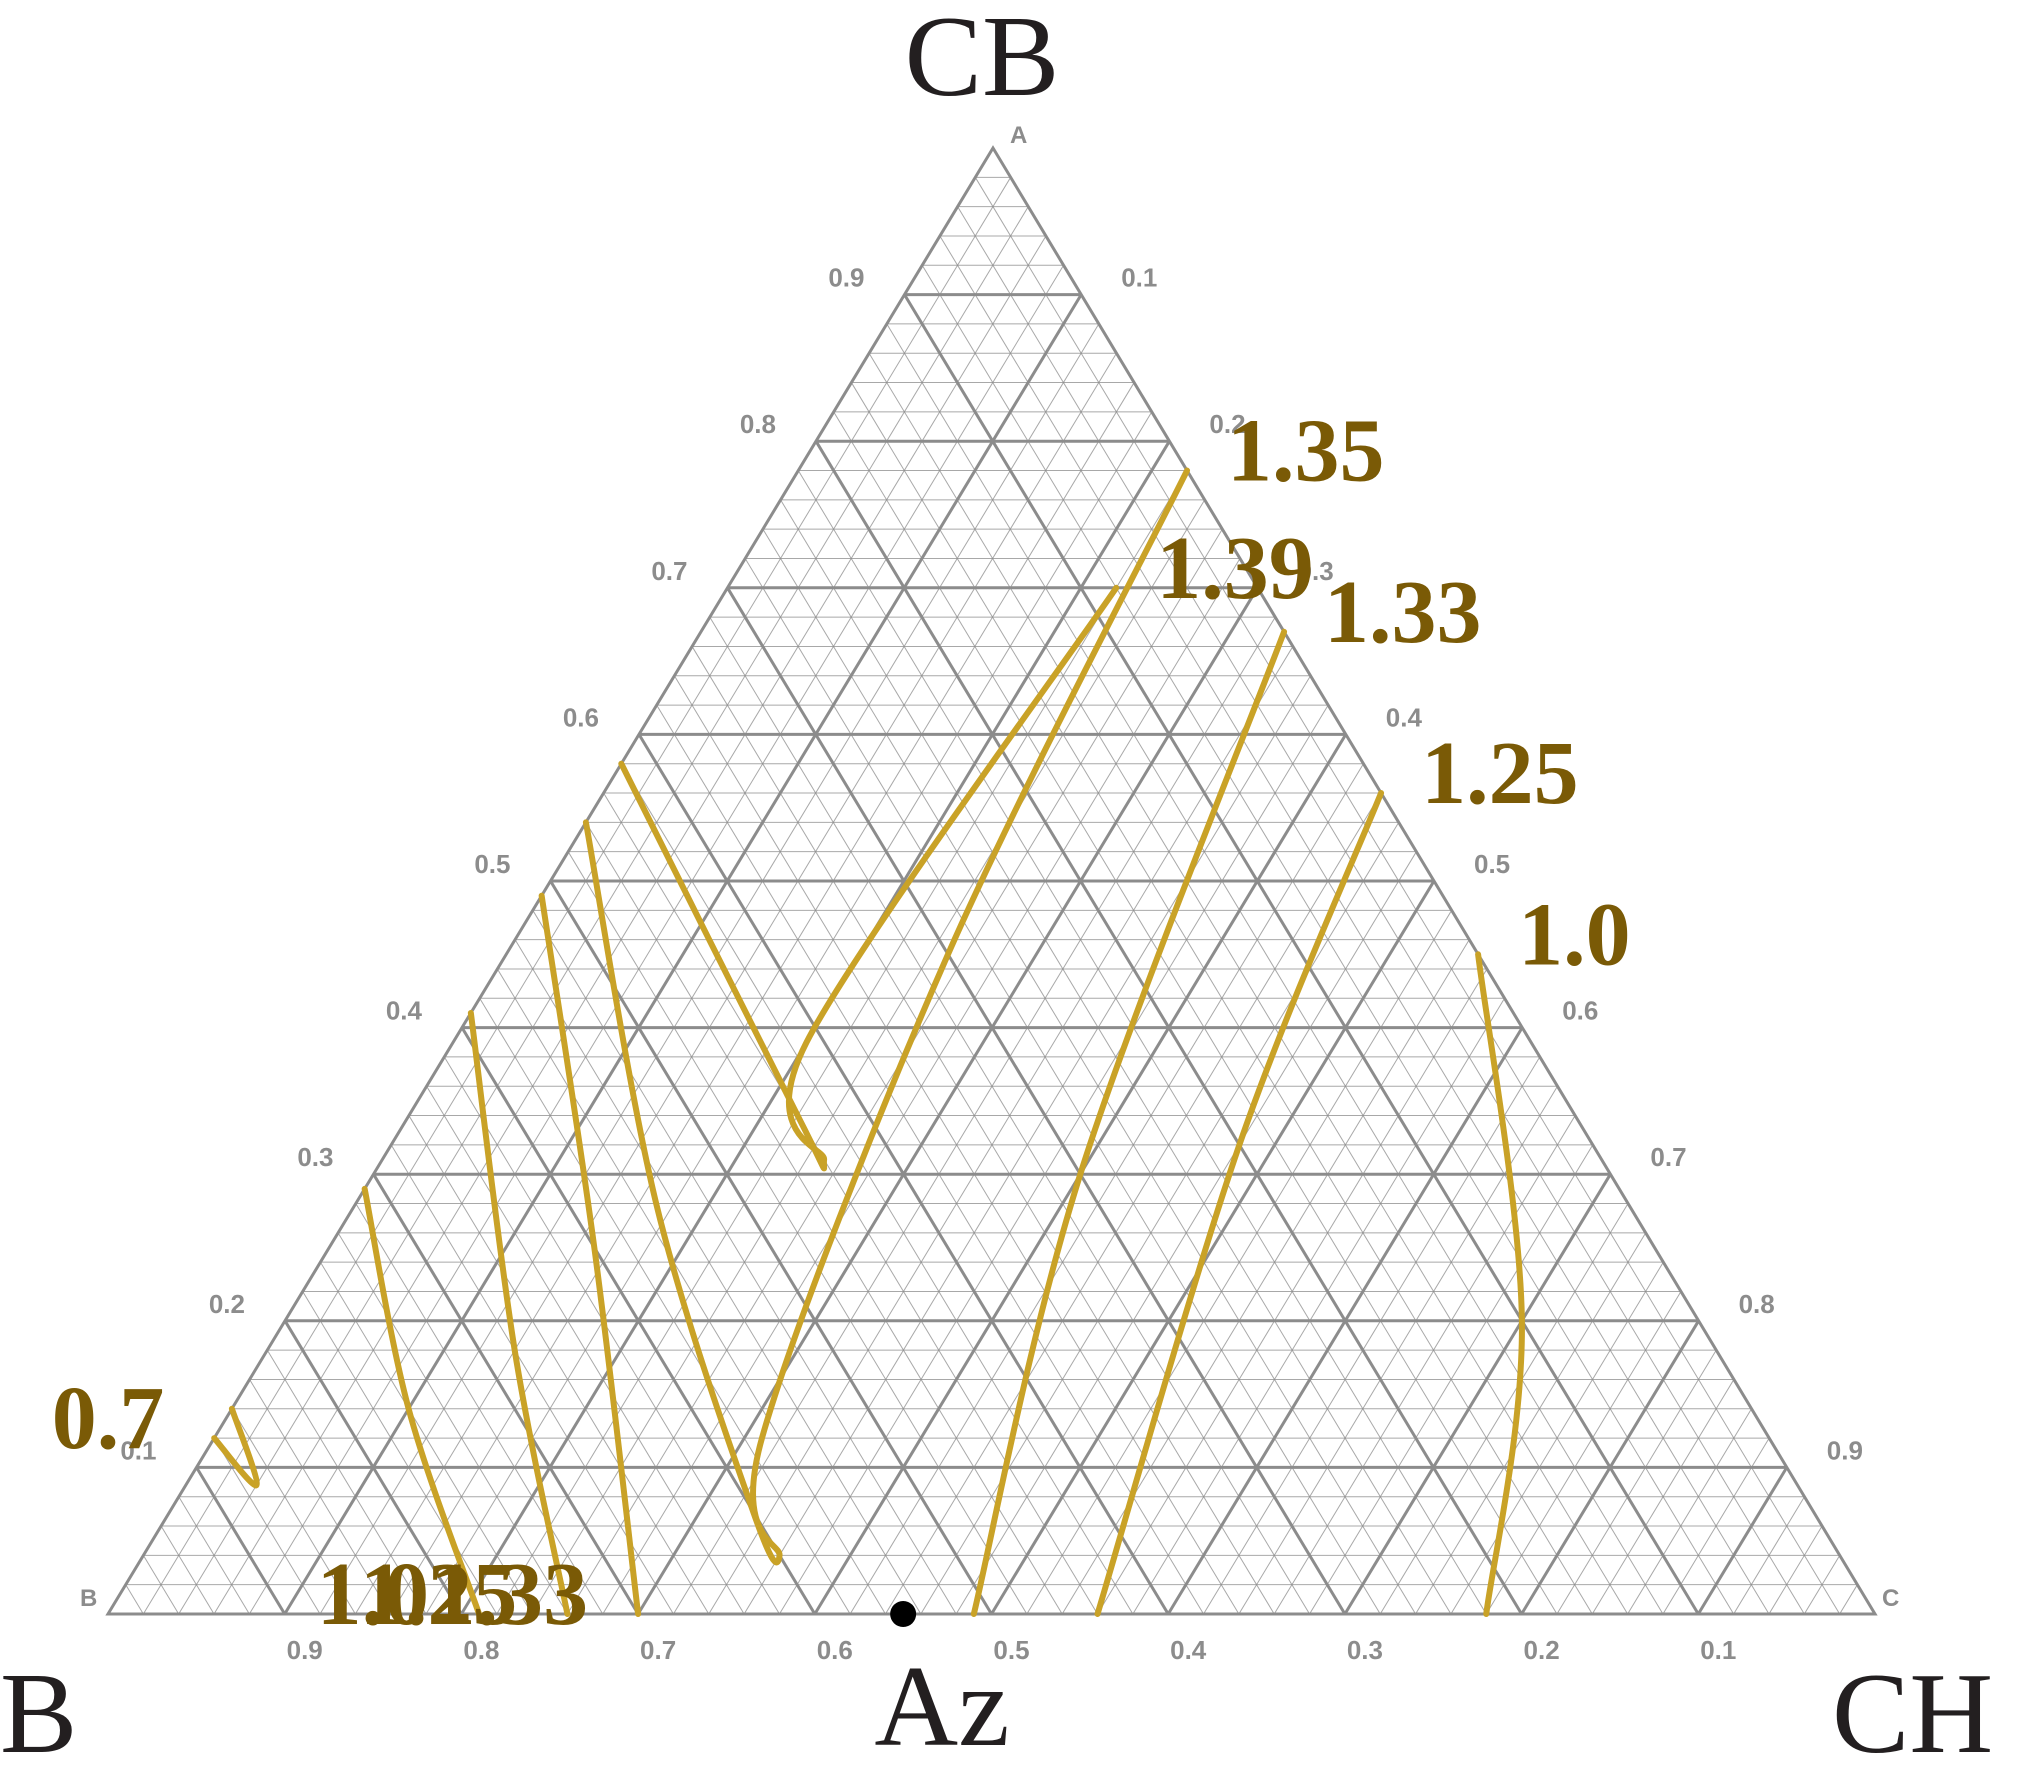  I want to click on tick-label-right: 0.5, so click(1492, 864).